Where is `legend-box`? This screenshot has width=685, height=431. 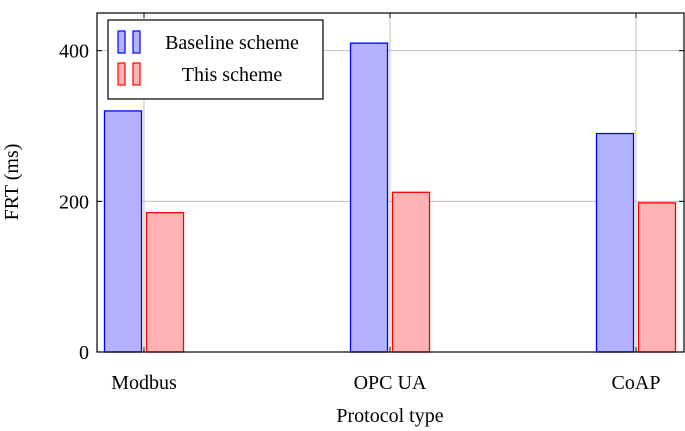
legend-box is located at coordinates (215, 59).